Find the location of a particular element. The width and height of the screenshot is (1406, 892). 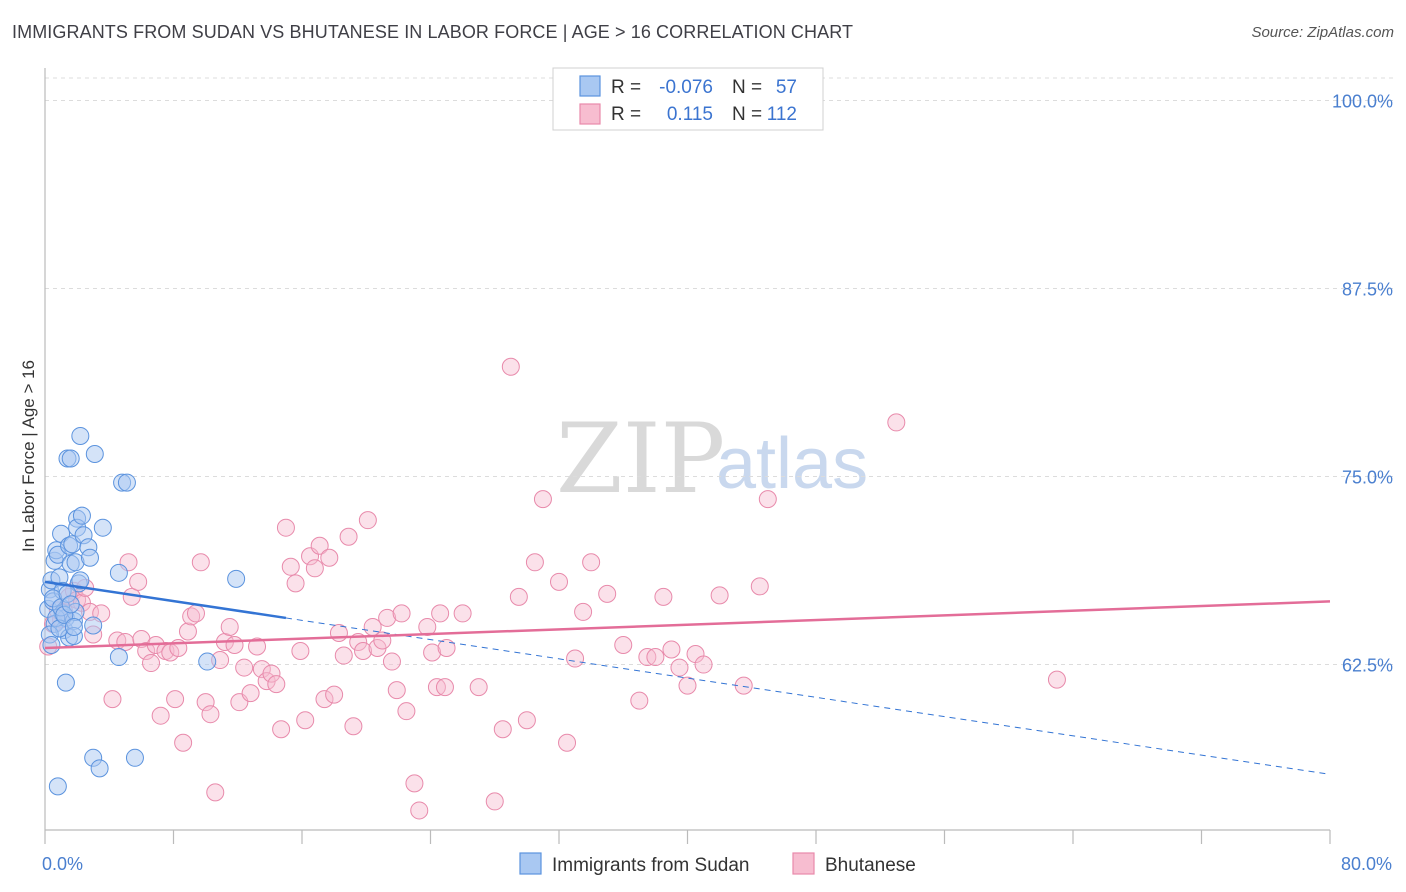

y-axis-title: In Labor Force | Age > 16 is located at coordinates (28, 456).